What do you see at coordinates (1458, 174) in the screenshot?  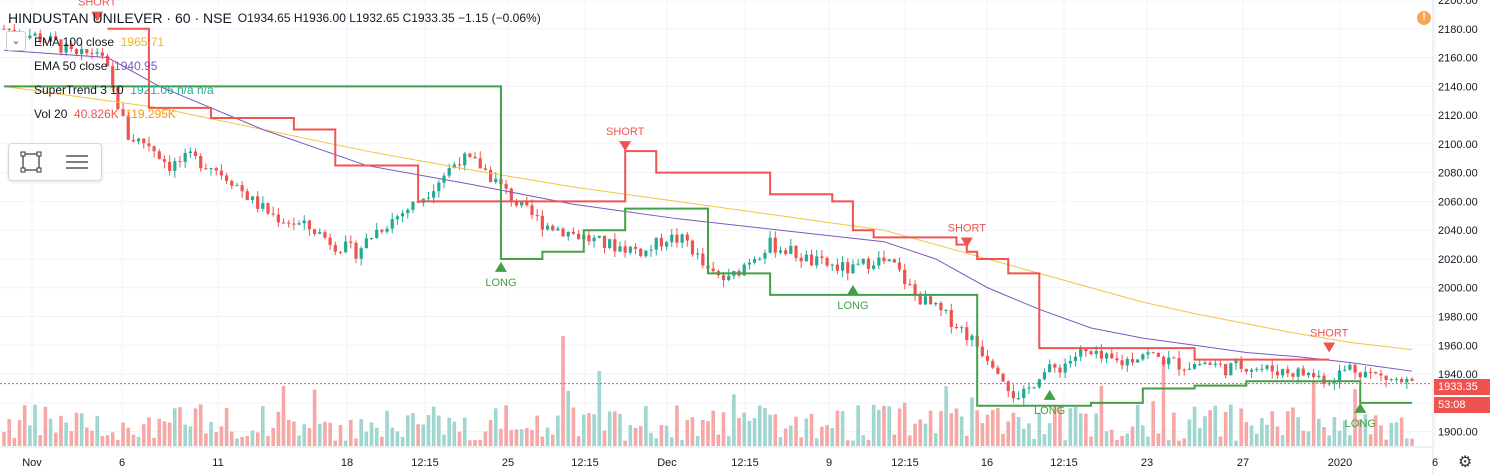 I see `price-tick-label: 2080.00` at bounding box center [1458, 174].